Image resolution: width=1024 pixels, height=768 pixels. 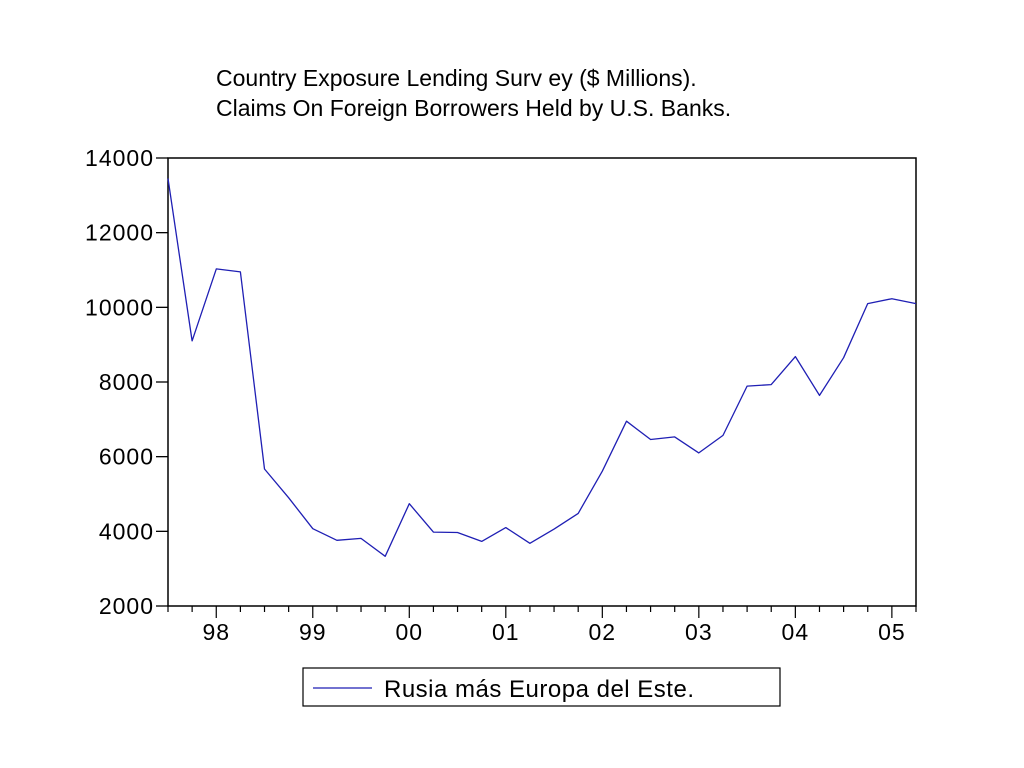 What do you see at coordinates (409, 632) in the screenshot?
I see `x-tick-label: 00` at bounding box center [409, 632].